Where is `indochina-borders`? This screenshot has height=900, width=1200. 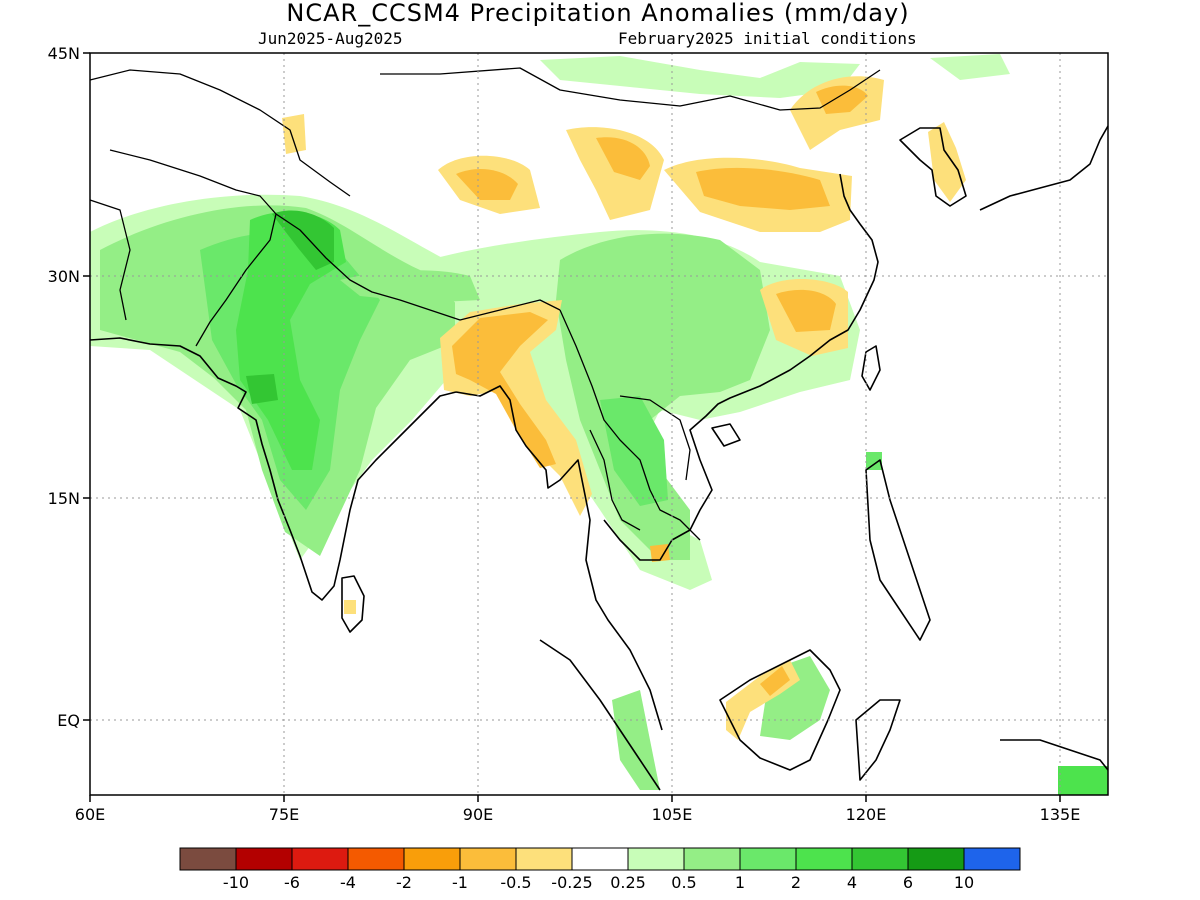 indochina-borders is located at coordinates (630, 425).